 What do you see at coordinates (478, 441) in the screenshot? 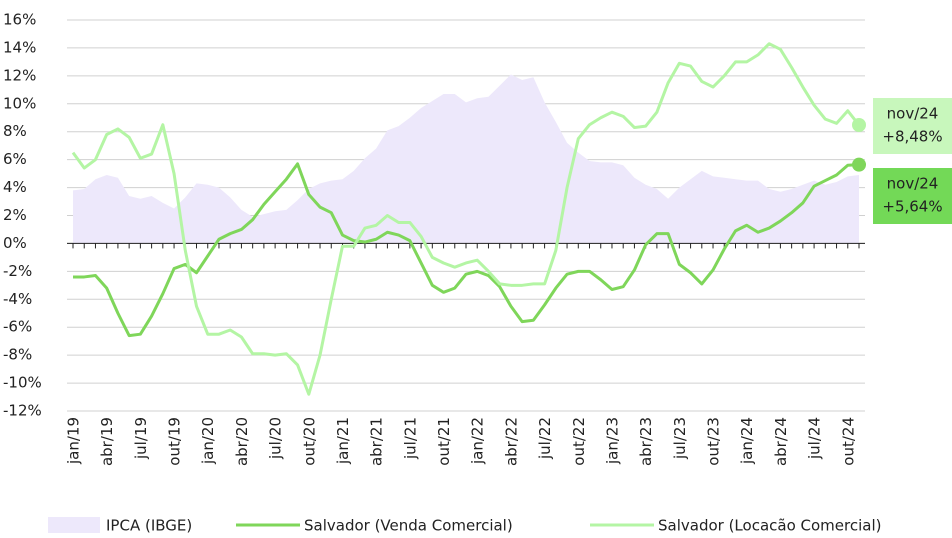
I see `x-tick-label: jan/22` at bounding box center [478, 441].